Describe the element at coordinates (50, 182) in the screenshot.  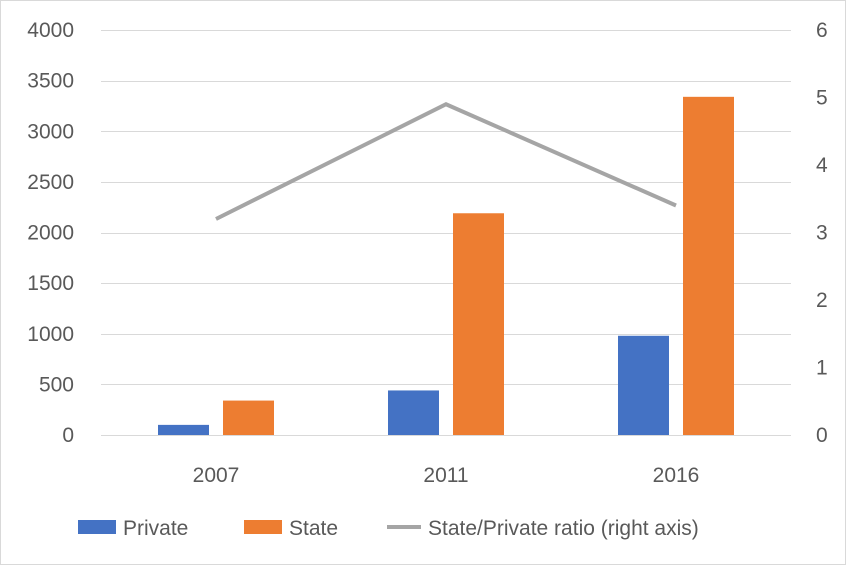
I see `y-left-tick-label: 2500` at that location.